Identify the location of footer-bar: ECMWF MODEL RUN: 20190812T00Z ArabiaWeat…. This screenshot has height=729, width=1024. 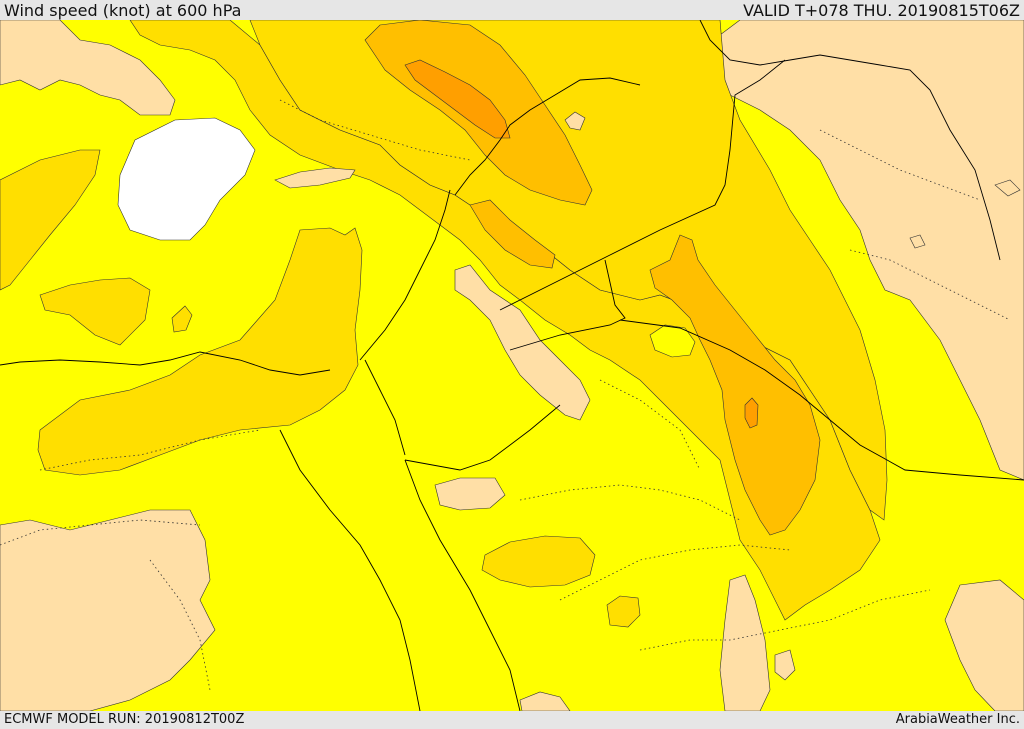
(512, 720).